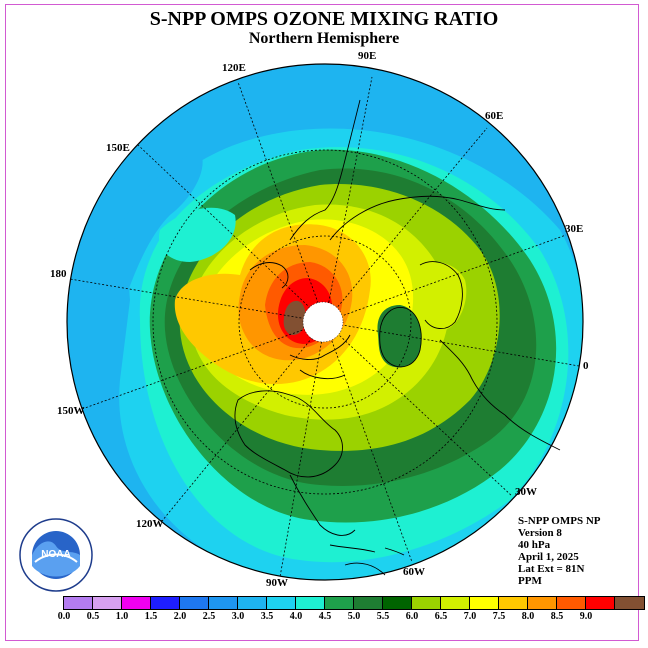 This screenshot has width=648, height=648. What do you see at coordinates (574, 229) in the screenshot?
I see `lon-label-30e: 30E` at bounding box center [574, 229].